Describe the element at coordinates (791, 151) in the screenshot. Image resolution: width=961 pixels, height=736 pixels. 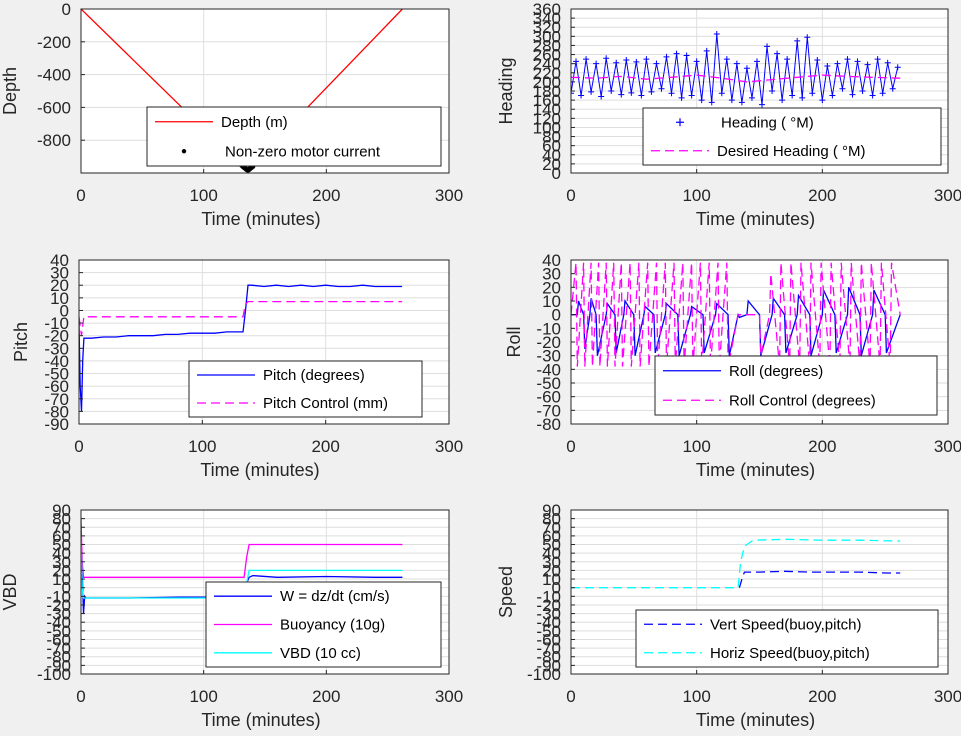
I see `legend-label: Desired Heading ( °M)` at that location.